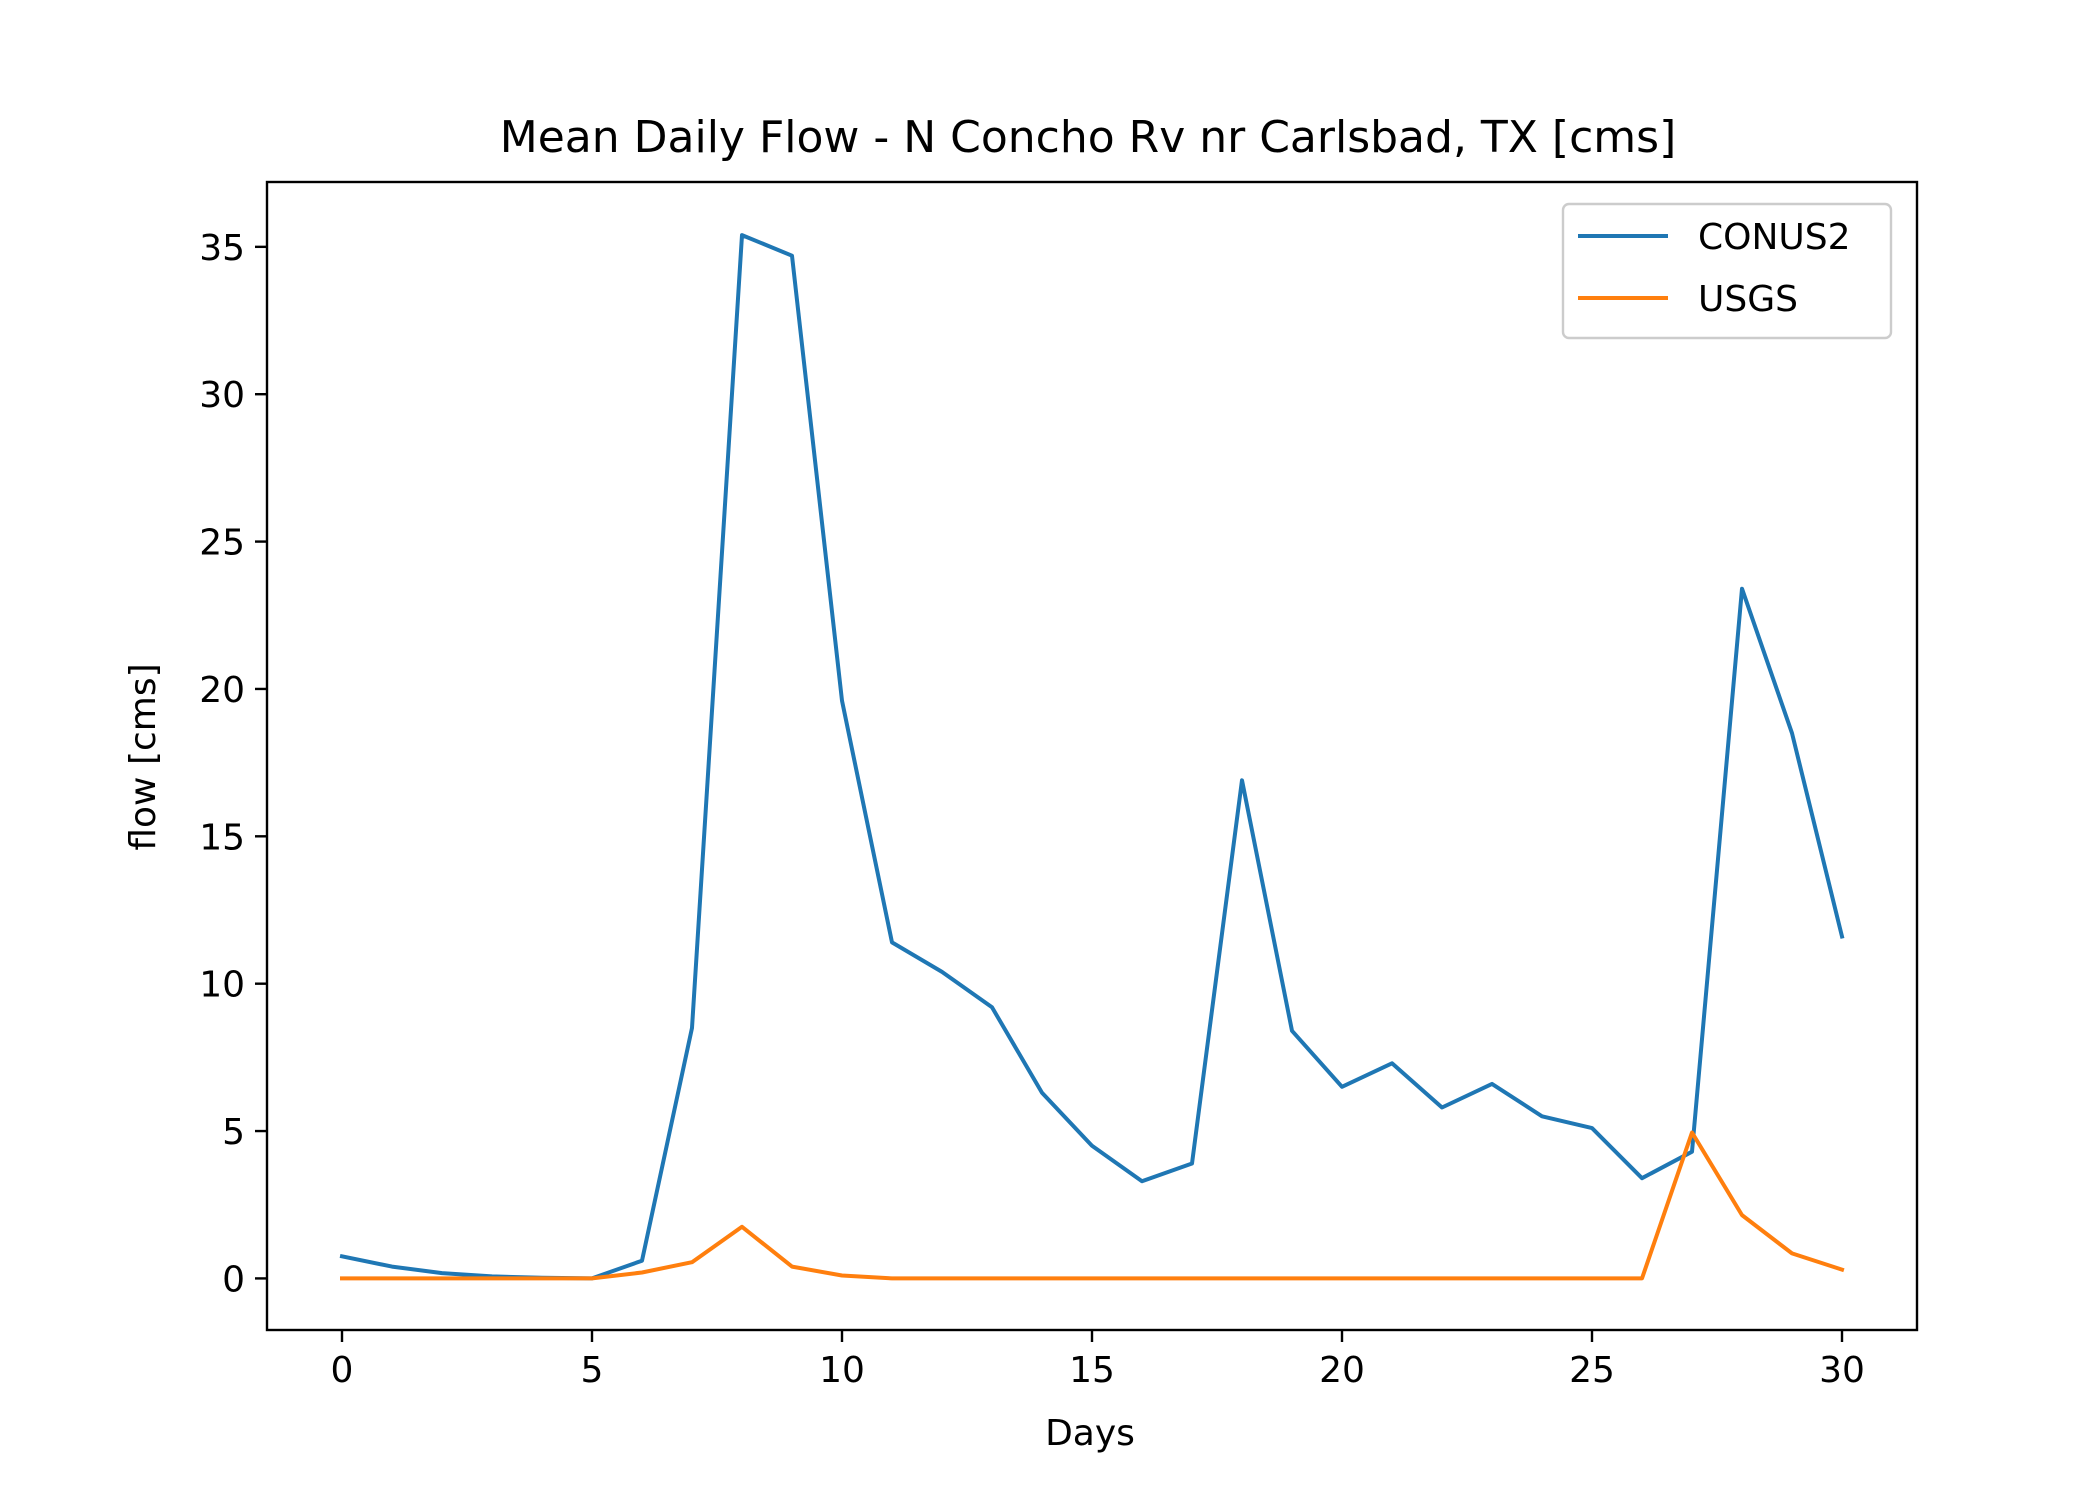 Image resolution: width=2100 pixels, height=1500 pixels. Describe the element at coordinates (233, 1132) in the screenshot. I see `y-tick-label: 5` at that location.